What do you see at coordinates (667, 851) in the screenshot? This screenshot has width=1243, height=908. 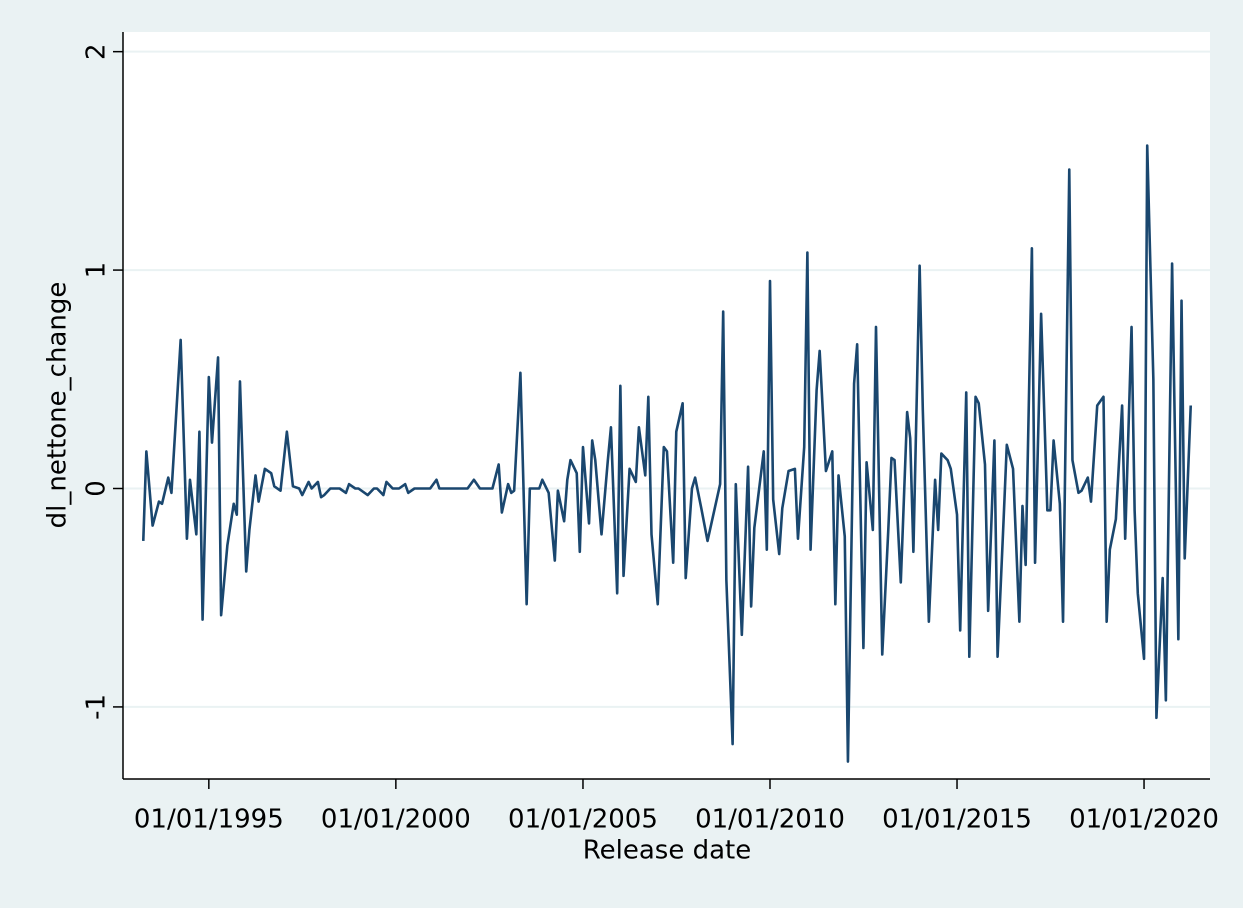 I see `x-axis-title: Release date` at bounding box center [667, 851].